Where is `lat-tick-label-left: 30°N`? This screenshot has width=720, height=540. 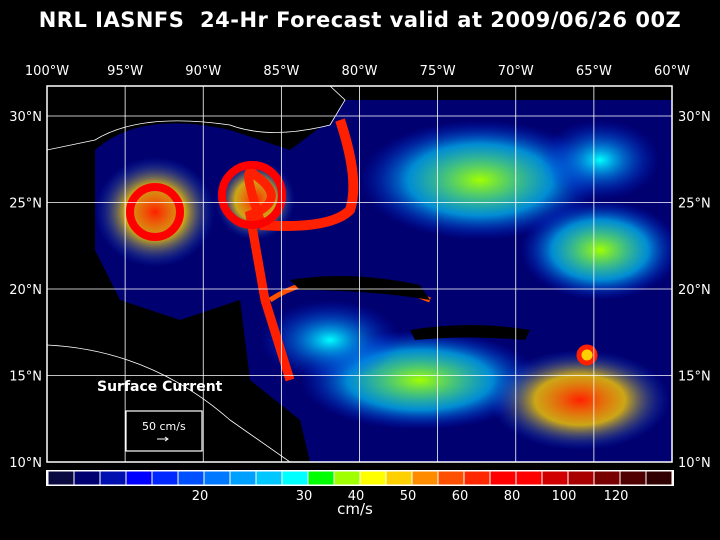 lat-tick-label-left: 30°N is located at coordinates (25, 117).